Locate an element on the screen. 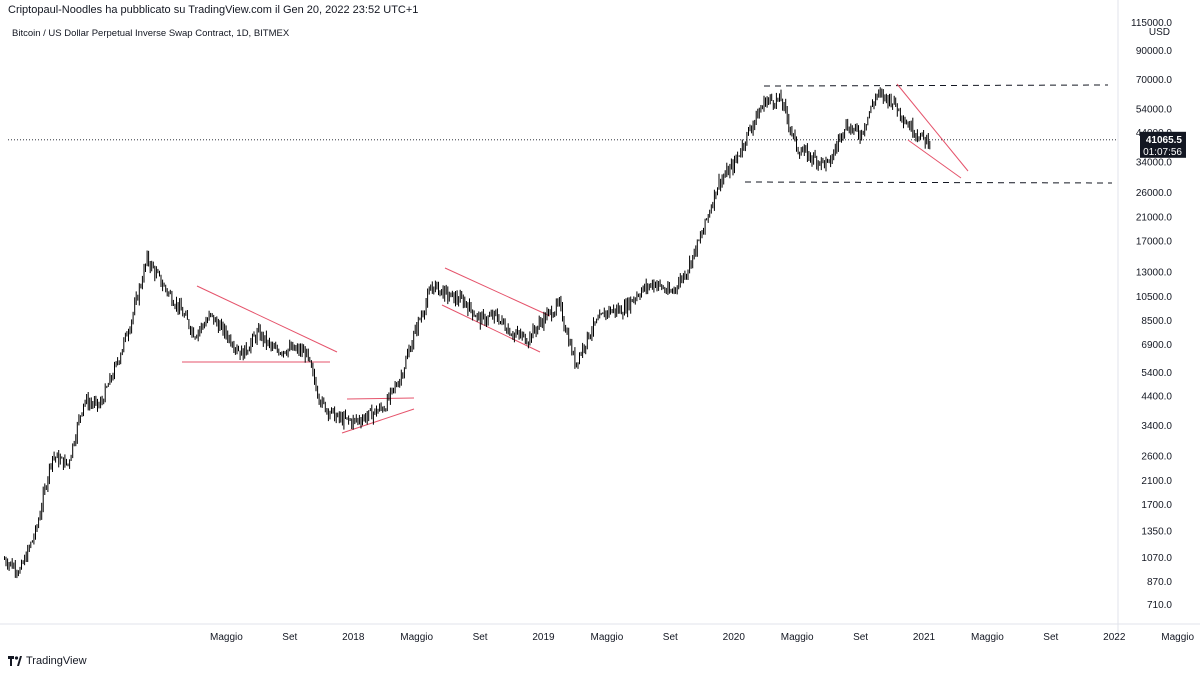 This screenshot has height=676, width=1200. price-tick-label: 21000.0 is located at coordinates (1154, 218).